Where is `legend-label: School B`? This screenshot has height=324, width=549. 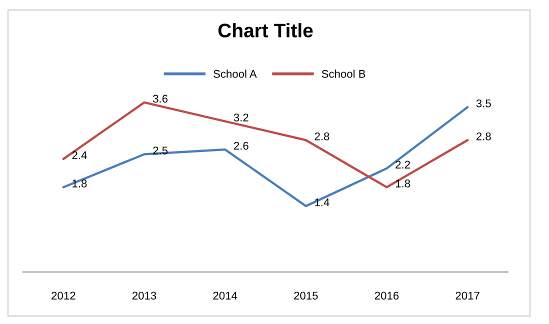 legend-label: School B is located at coordinates (344, 74).